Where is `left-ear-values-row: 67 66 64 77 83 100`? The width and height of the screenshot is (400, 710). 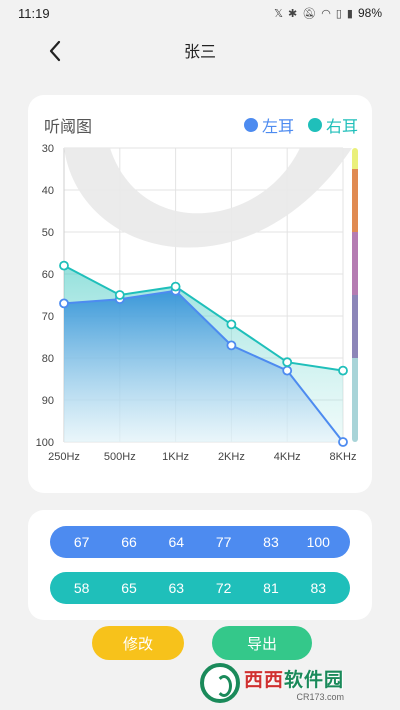
left-ear-values-row: 67 66 64 77 83 100 is located at coordinates (200, 542).